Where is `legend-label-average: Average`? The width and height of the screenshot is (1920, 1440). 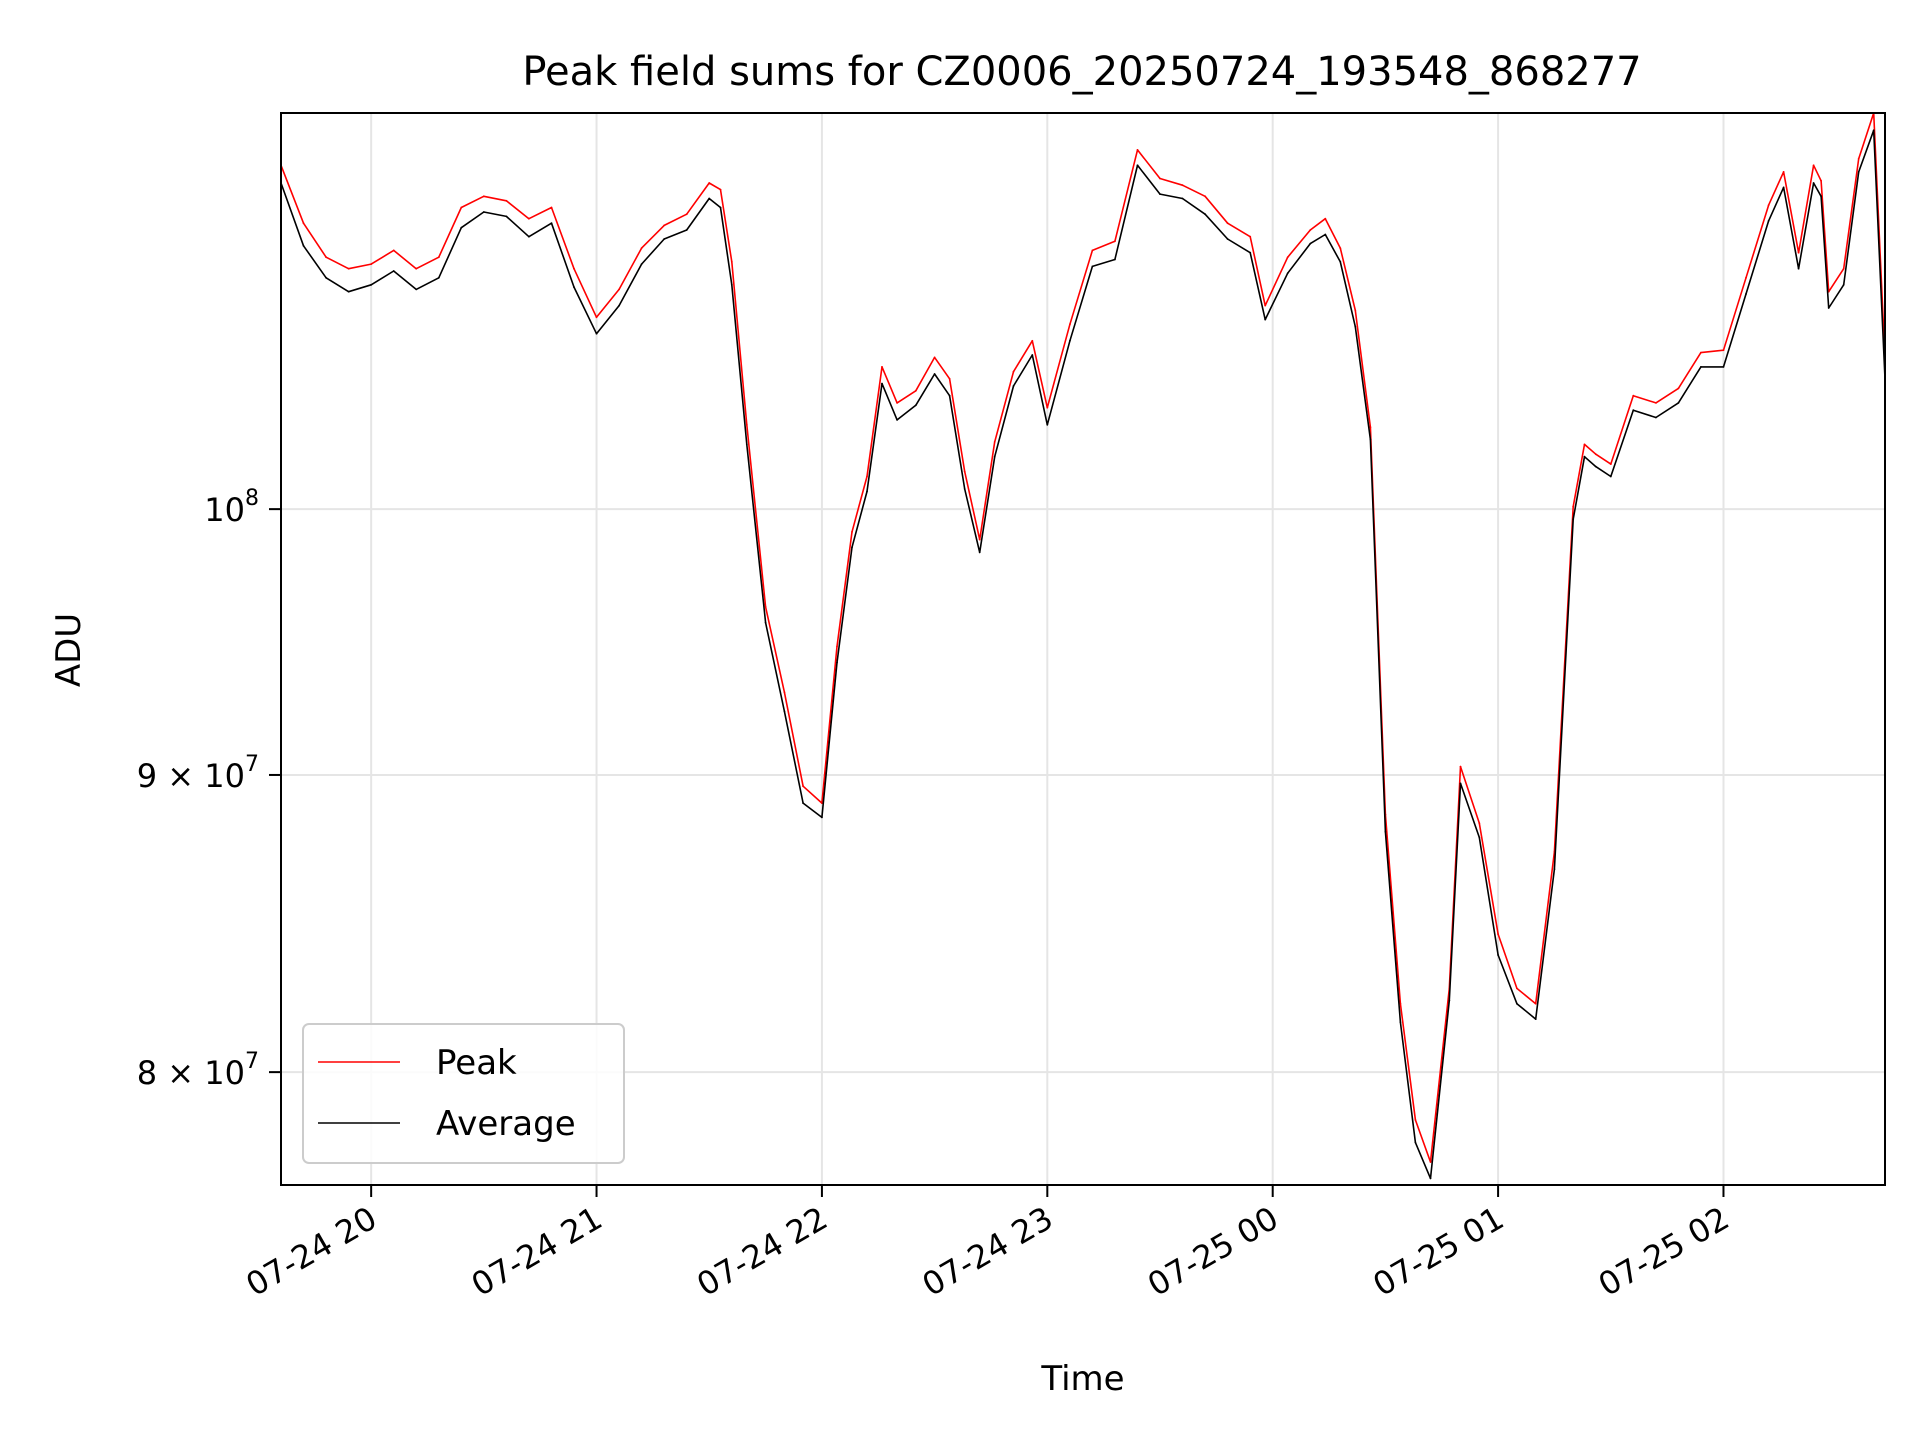 legend-label-average: Average is located at coordinates (506, 1124).